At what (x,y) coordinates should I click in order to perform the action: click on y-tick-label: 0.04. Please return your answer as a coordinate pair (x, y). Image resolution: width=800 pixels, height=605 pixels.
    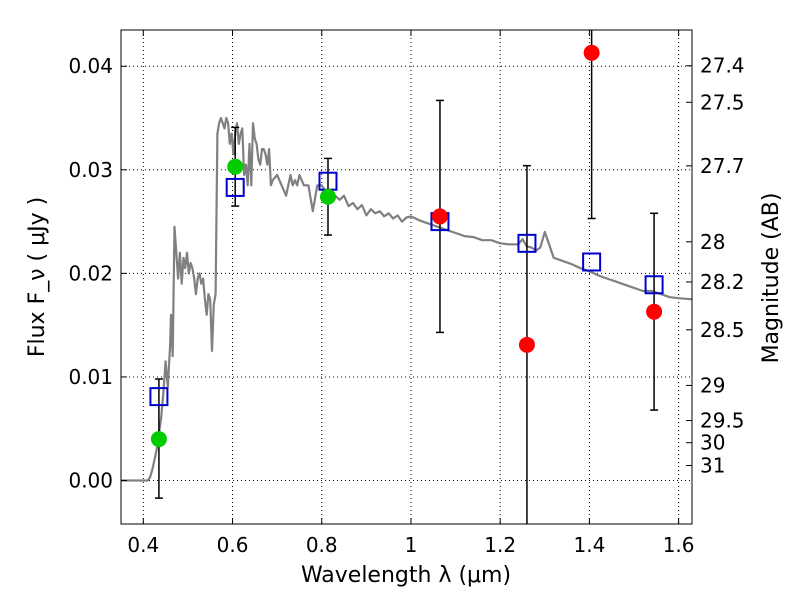
    Looking at the image, I should click on (90, 66).